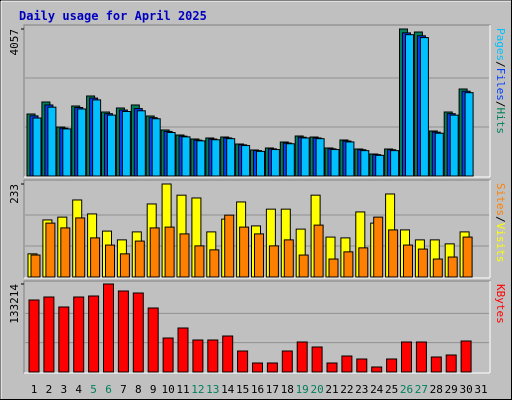 The height and width of the screenshot is (400, 512). What do you see at coordinates (228, 389) in the screenshot?
I see `x-tick-label: 14` at bounding box center [228, 389].